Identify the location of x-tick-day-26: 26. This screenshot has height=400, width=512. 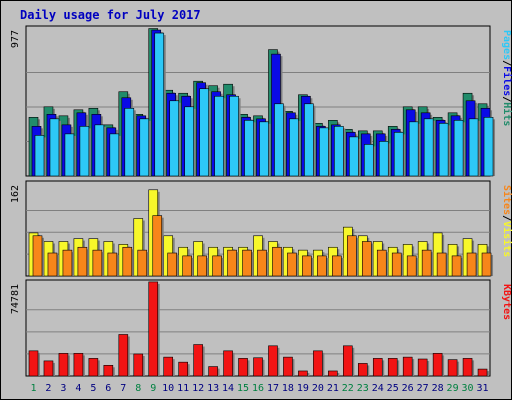
(408, 388).